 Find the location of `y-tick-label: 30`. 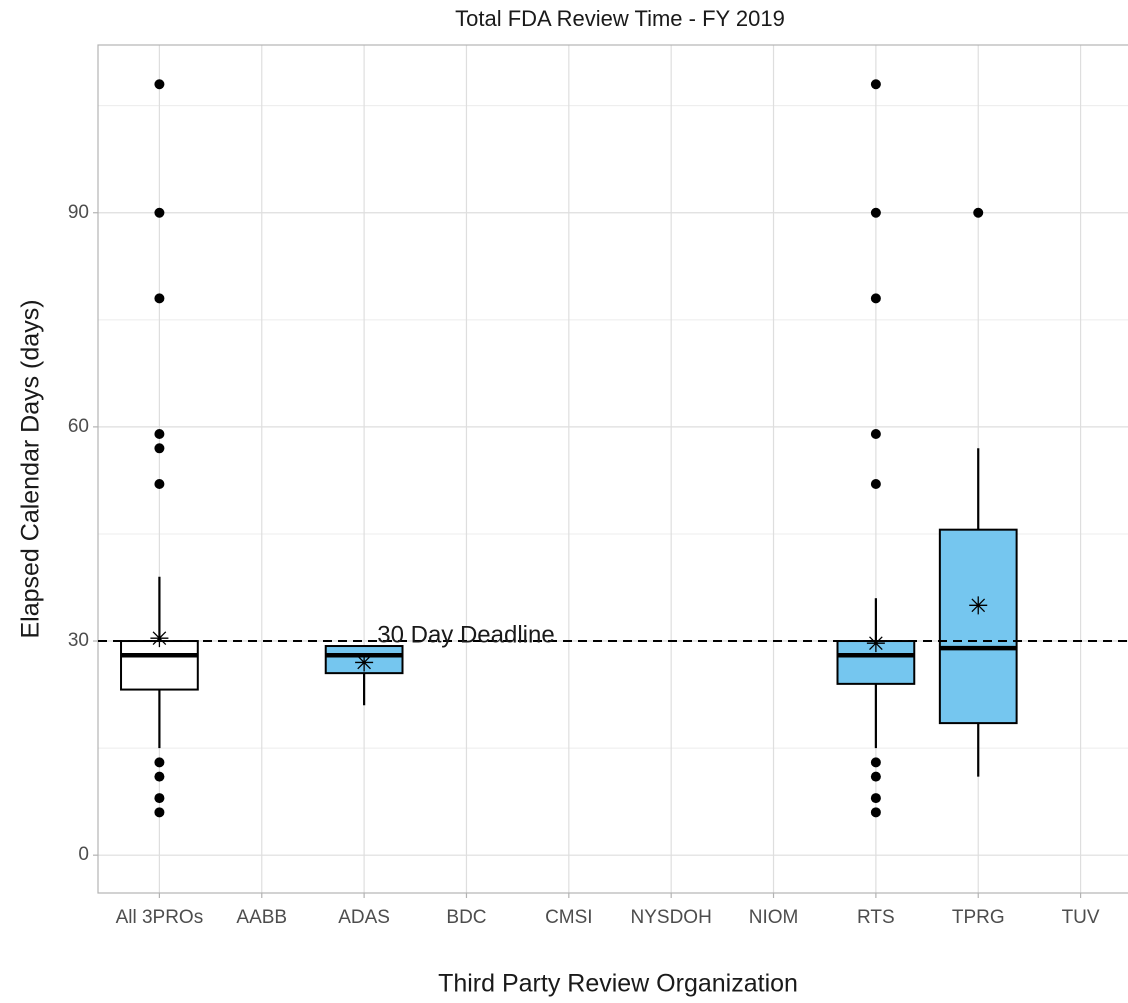

y-tick-label: 30 is located at coordinates (78, 640).